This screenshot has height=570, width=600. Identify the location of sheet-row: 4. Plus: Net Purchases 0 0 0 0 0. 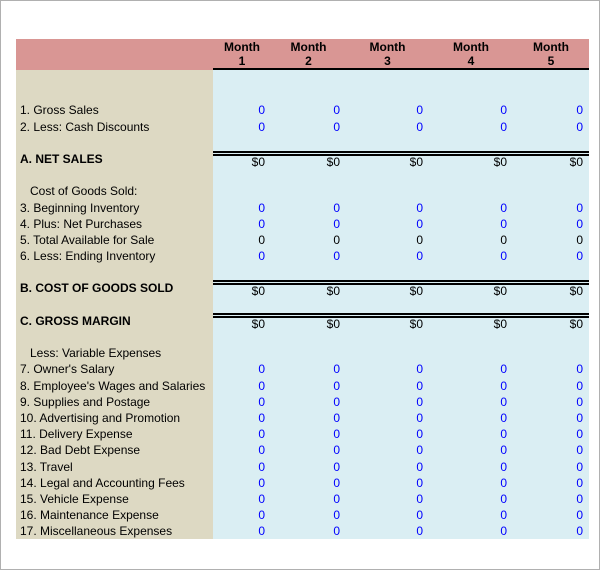
(302, 223).